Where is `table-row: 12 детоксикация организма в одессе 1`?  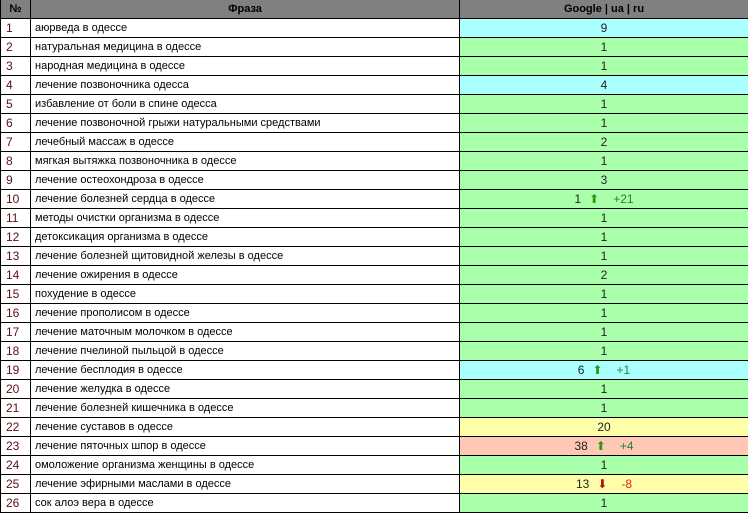 table-row: 12 детоксикация организма в одессе 1 is located at coordinates (374, 237).